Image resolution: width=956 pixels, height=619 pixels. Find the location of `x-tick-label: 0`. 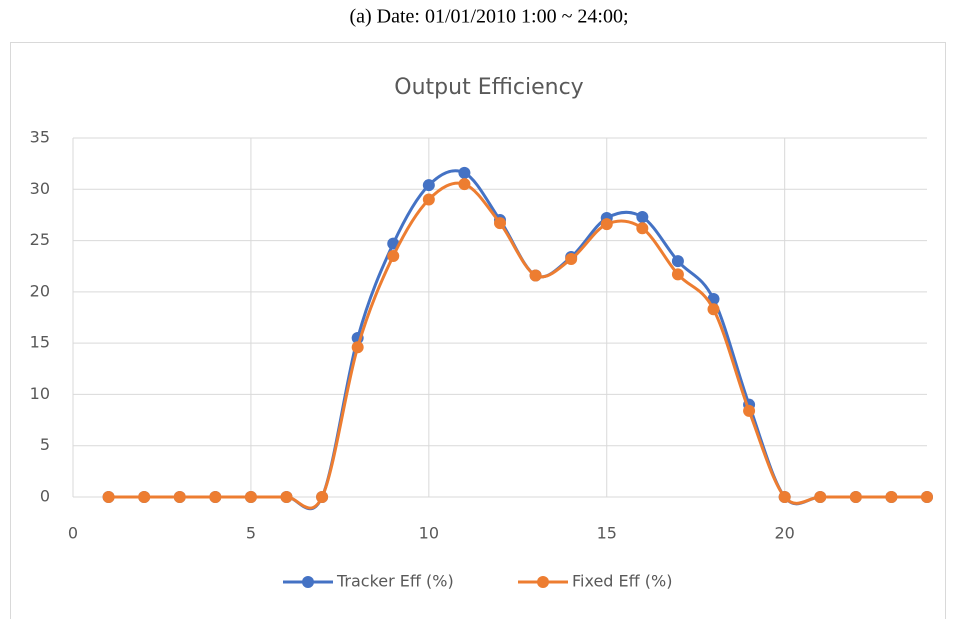

x-tick-label: 0 is located at coordinates (73, 533).